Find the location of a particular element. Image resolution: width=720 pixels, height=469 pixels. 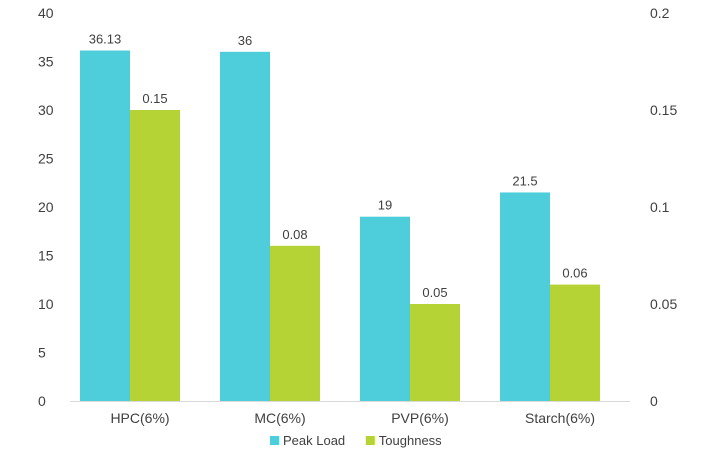

category-label: MC(6%) is located at coordinates (279, 418).